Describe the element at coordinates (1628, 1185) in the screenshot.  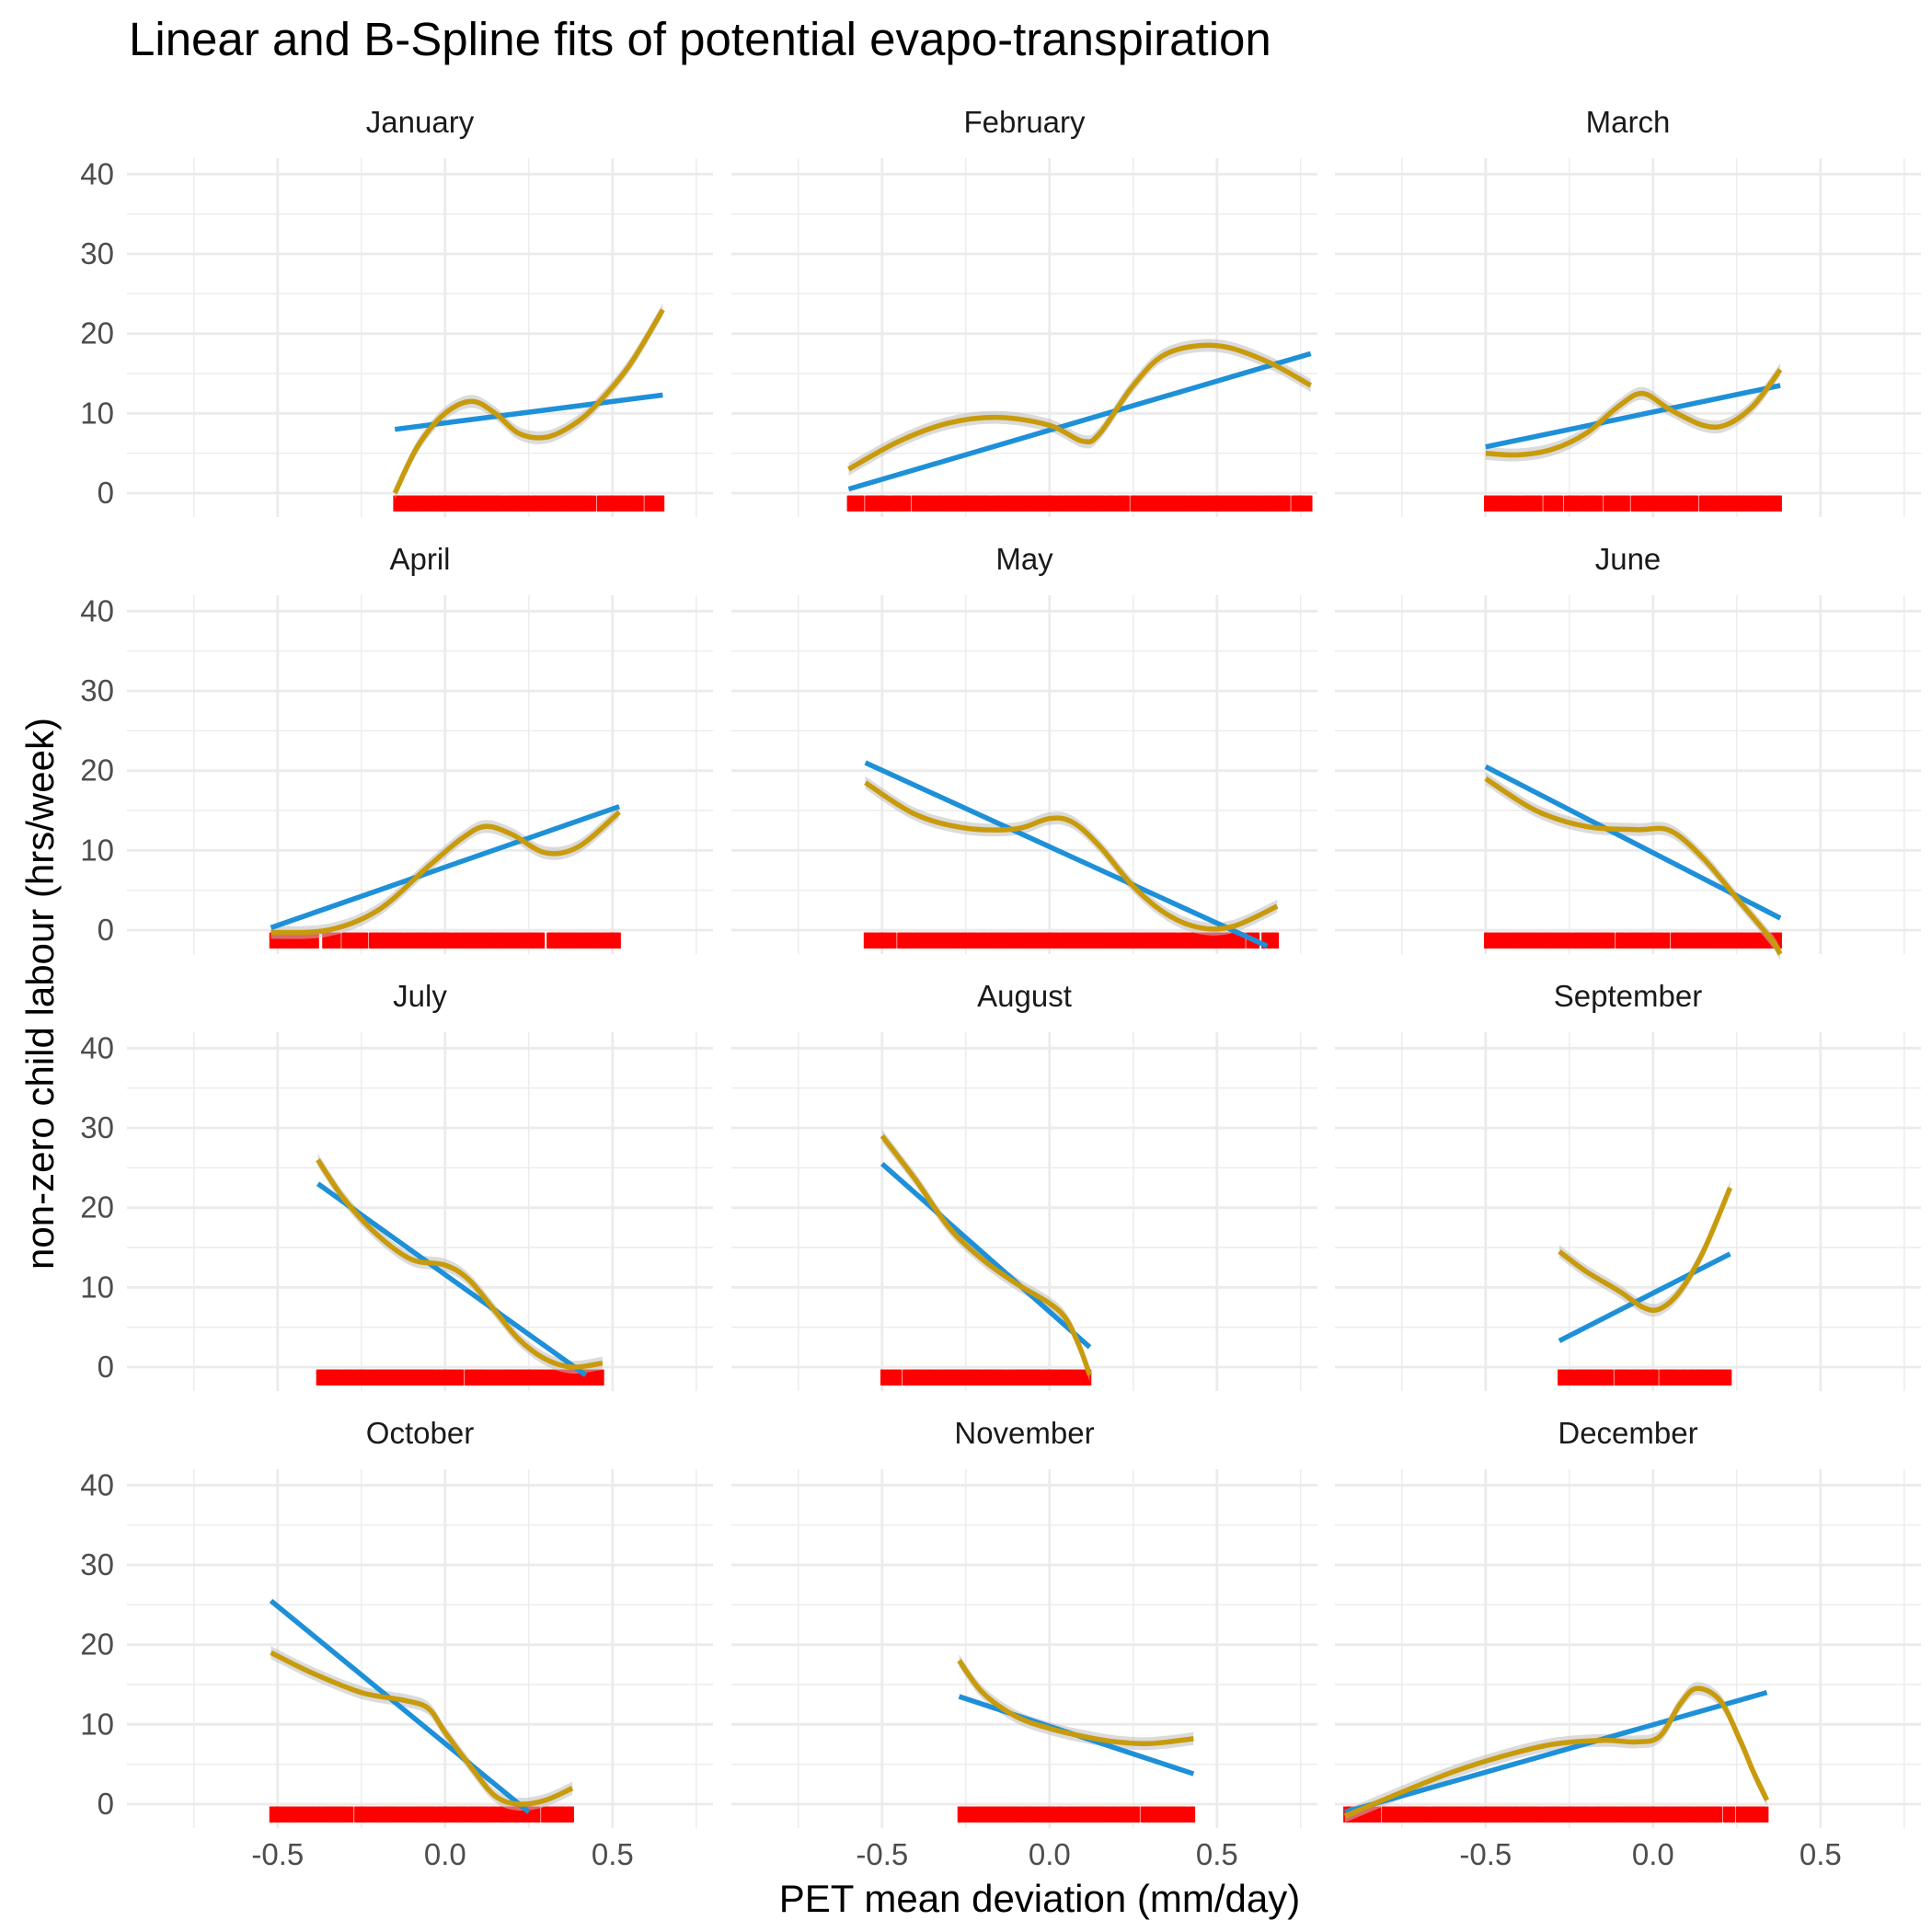
I see `panel-september: September` at that location.